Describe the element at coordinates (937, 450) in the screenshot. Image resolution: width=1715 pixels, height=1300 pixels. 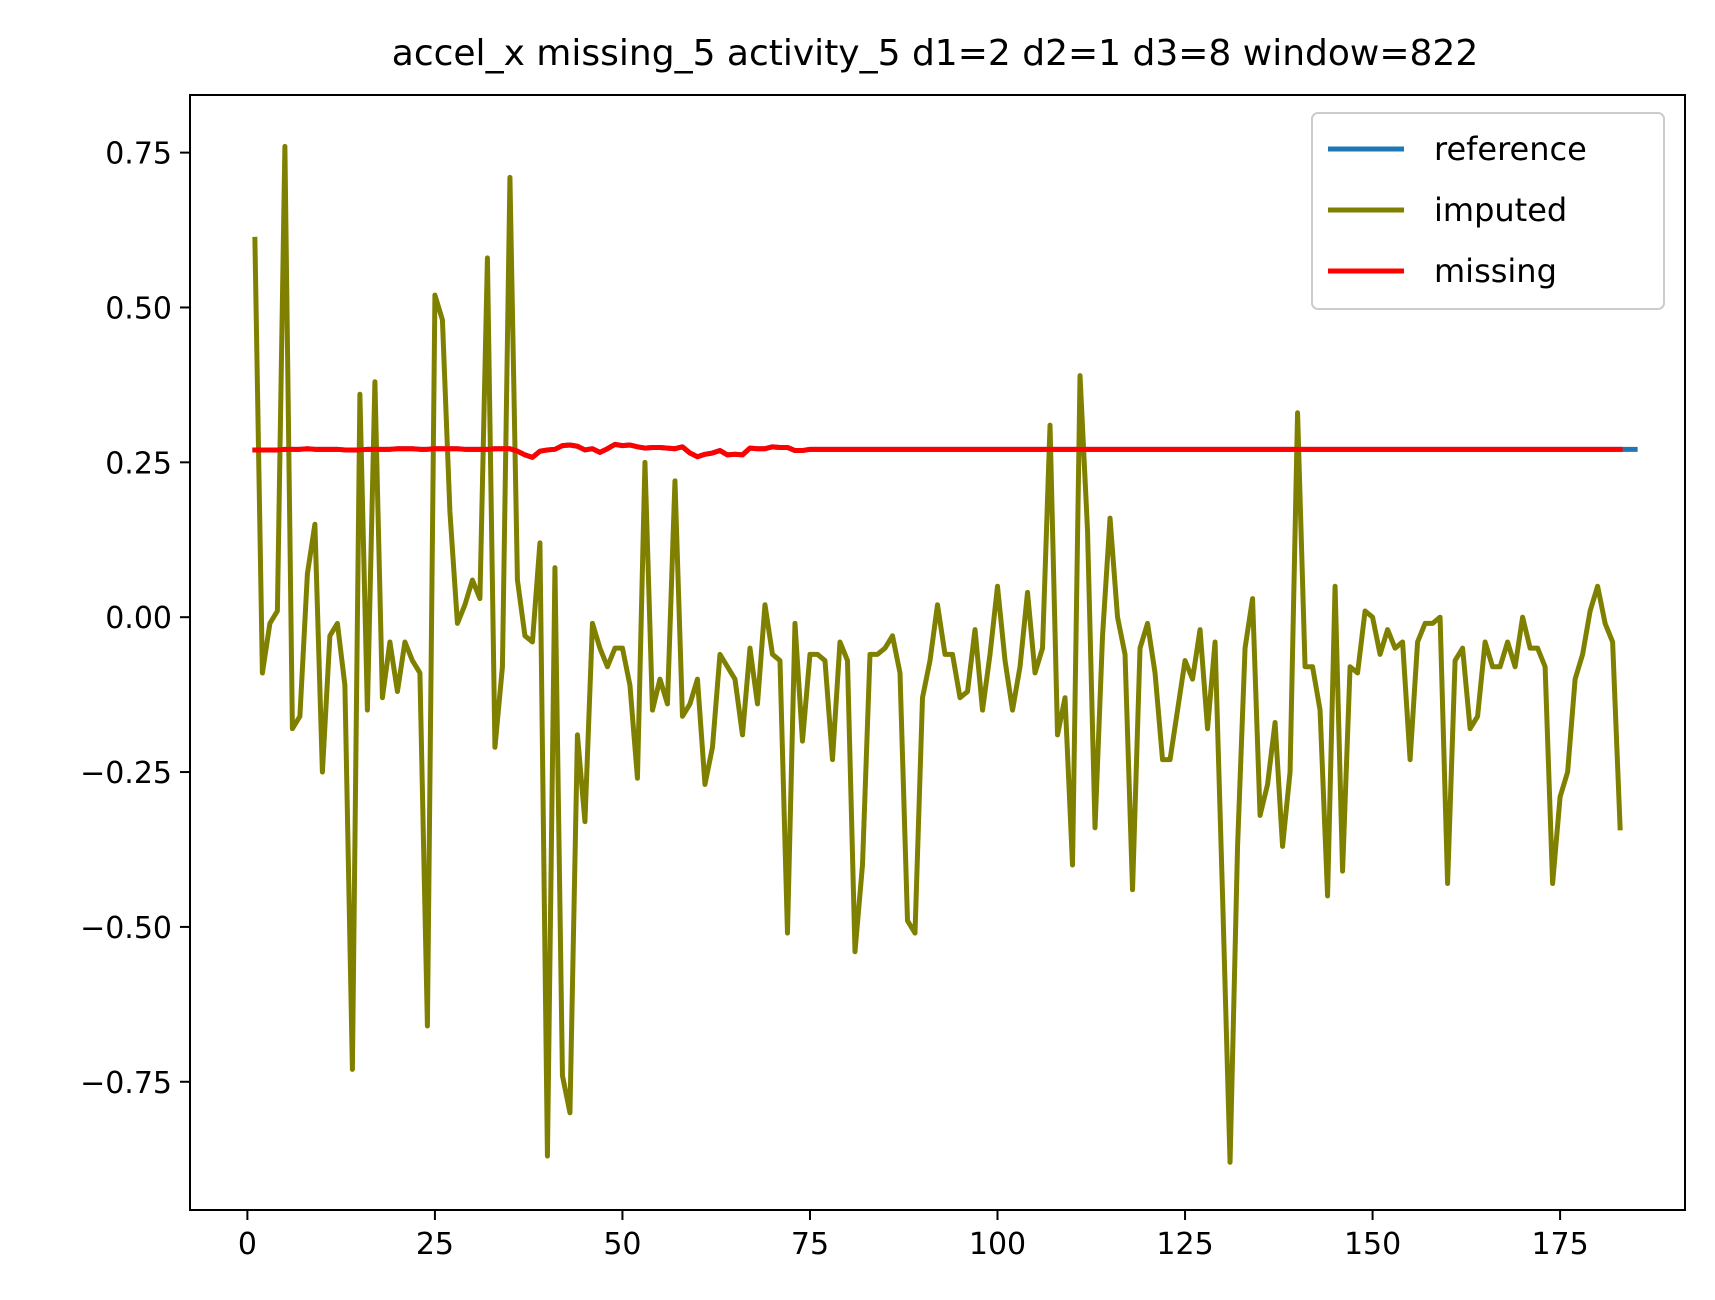
I see `series-line-missing` at that location.